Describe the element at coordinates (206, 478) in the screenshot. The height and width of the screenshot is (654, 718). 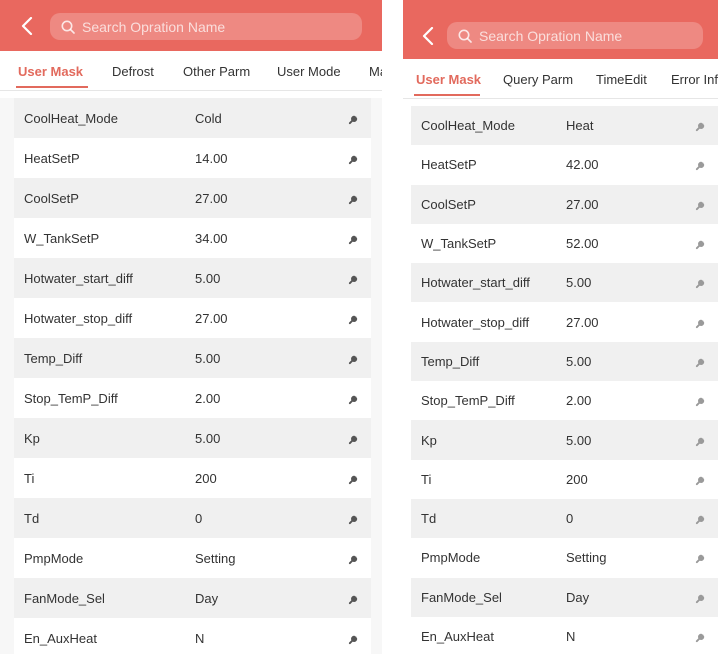
I see `param-value: 200` at that location.